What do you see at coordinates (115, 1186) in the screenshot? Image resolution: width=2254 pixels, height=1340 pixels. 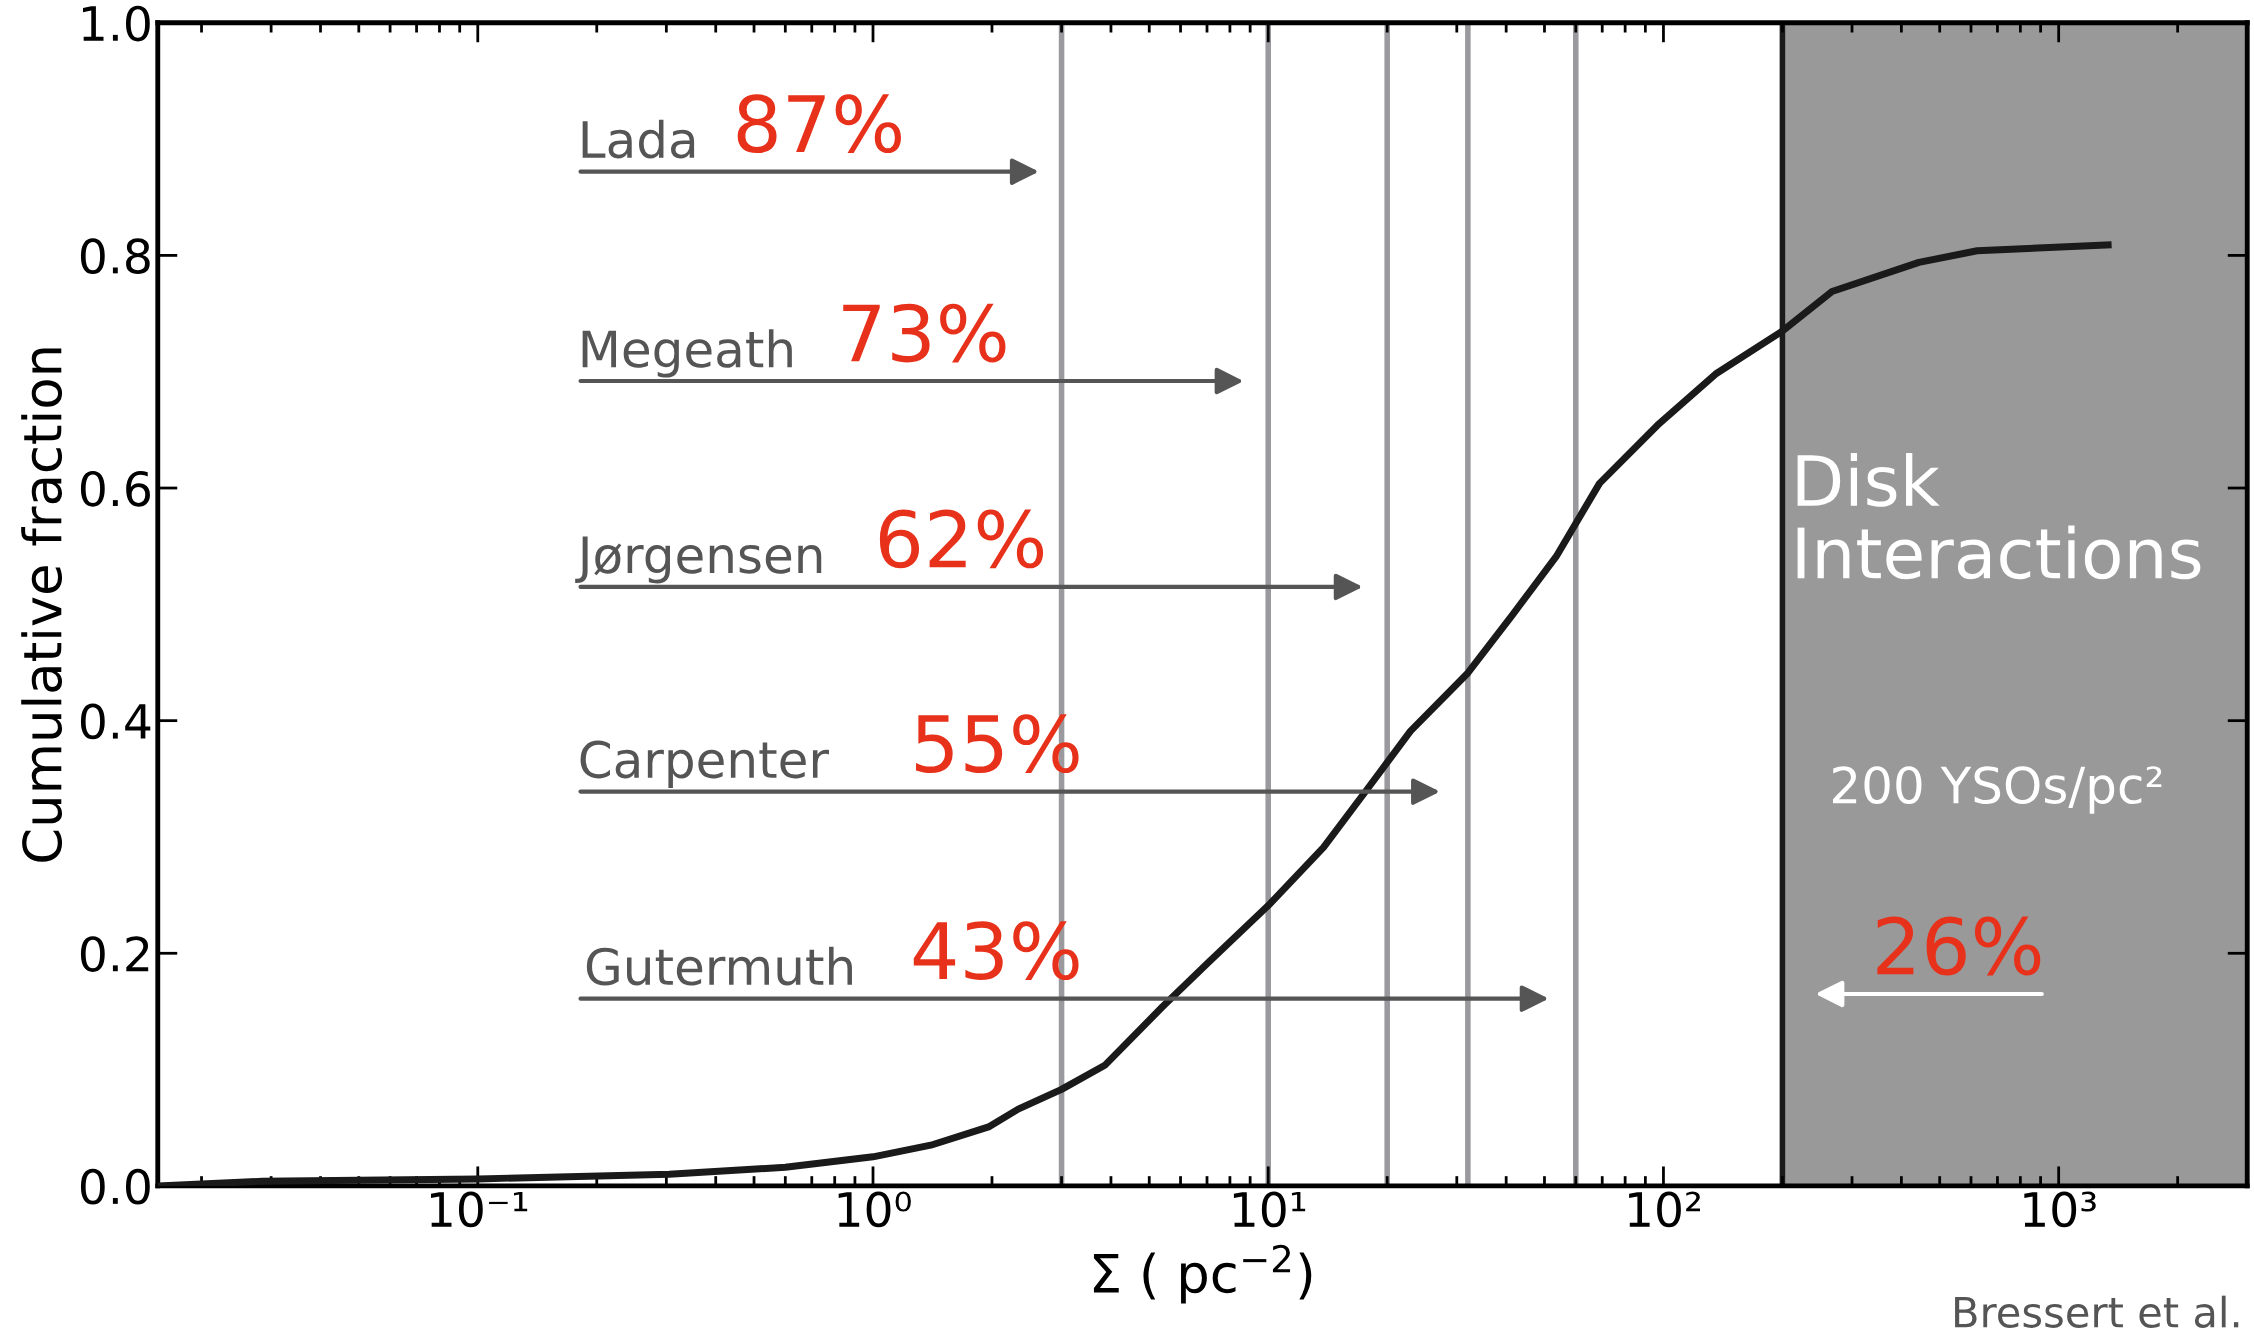 I see `y-tick-label: 0.0` at bounding box center [115, 1186].